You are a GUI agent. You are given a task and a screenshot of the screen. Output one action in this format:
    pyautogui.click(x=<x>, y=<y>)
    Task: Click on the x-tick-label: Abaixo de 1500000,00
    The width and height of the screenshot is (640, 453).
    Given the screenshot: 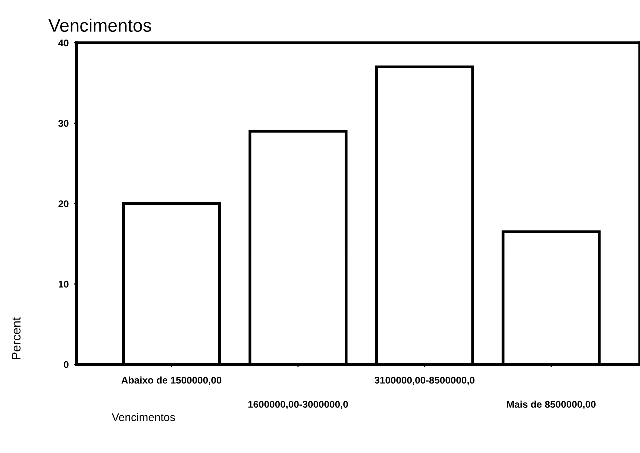 What is the action you would take?
    pyautogui.click(x=172, y=381)
    